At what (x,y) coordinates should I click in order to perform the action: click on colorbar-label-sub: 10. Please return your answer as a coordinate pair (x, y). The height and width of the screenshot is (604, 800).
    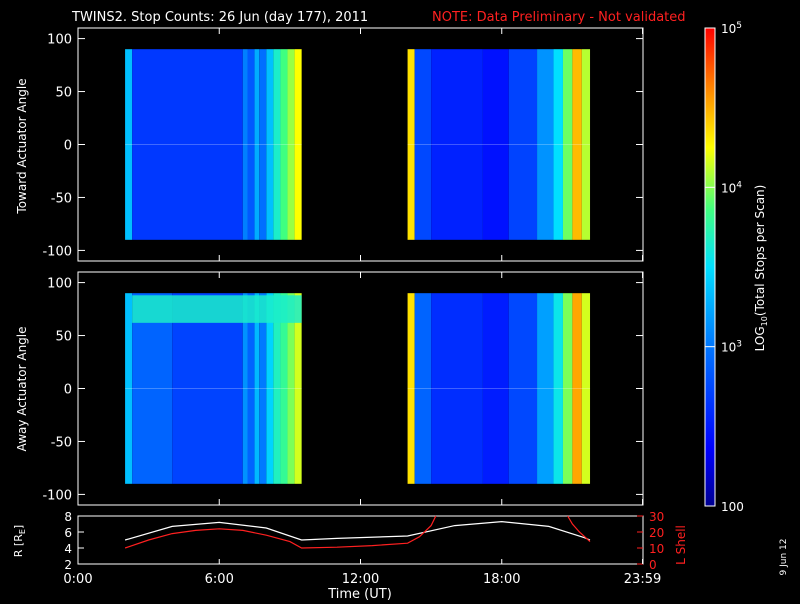
    Looking at the image, I should click on (764, 321).